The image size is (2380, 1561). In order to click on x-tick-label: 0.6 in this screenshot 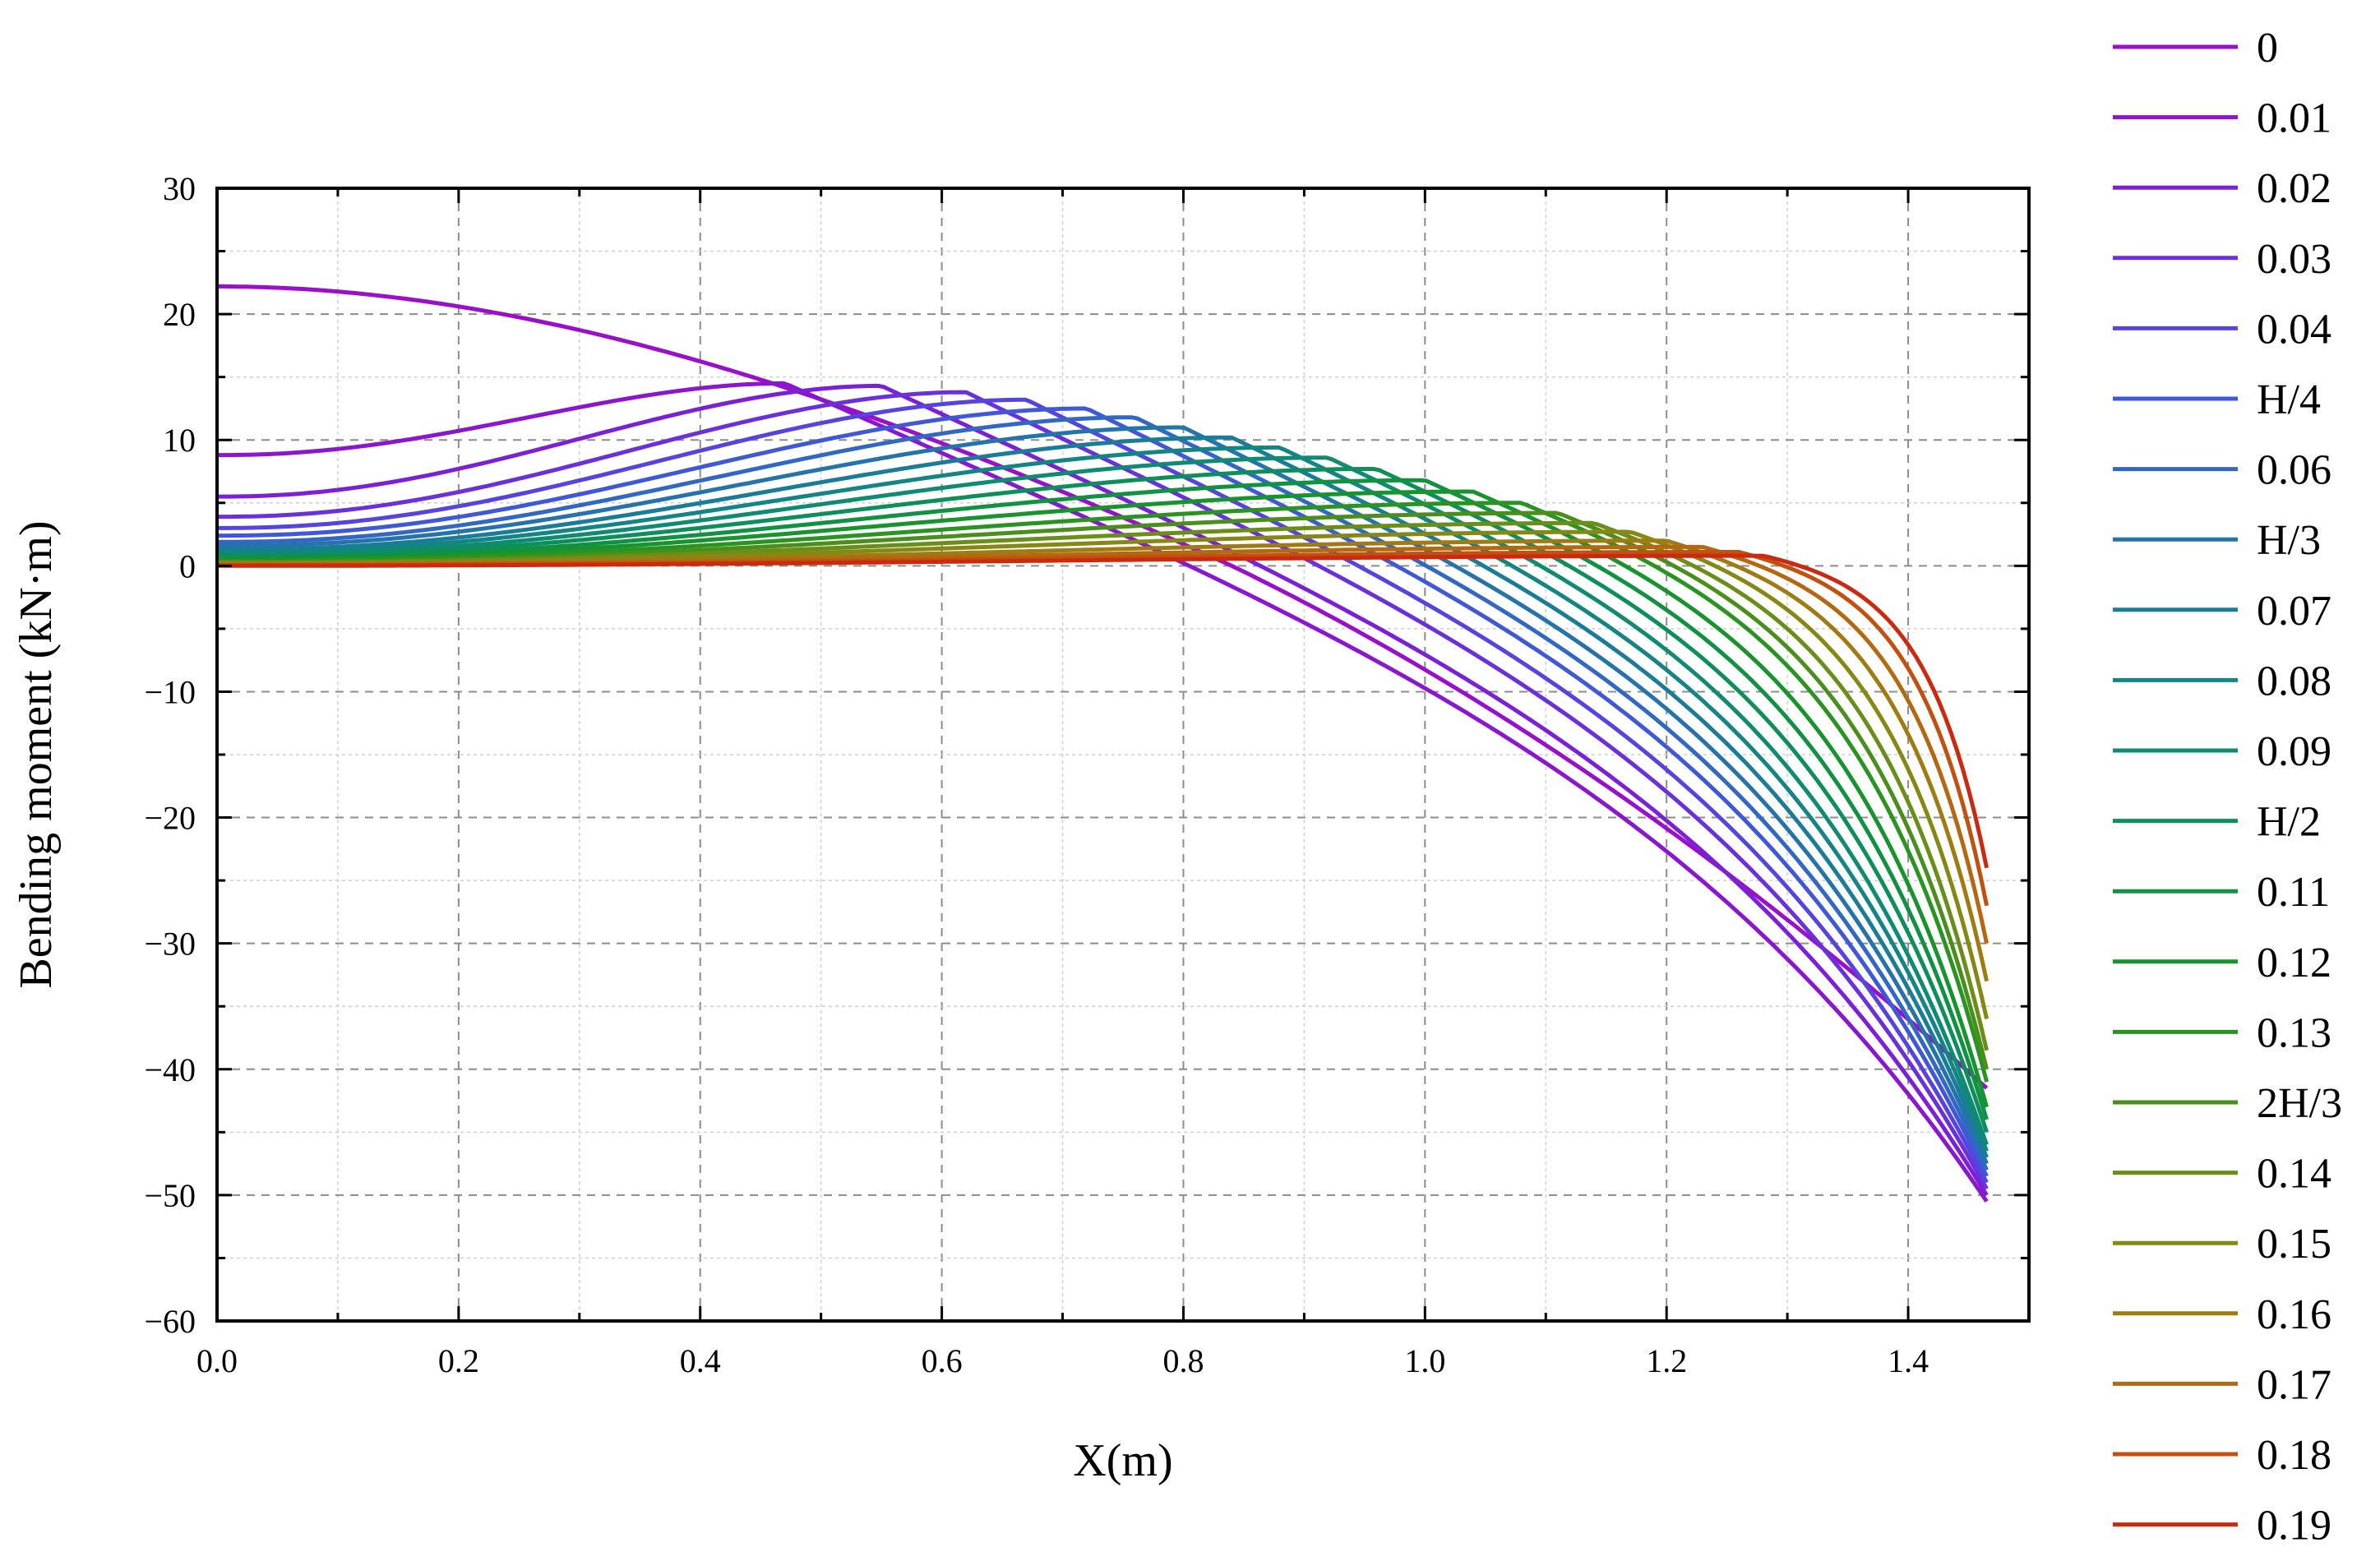, I will do `click(942, 1360)`.